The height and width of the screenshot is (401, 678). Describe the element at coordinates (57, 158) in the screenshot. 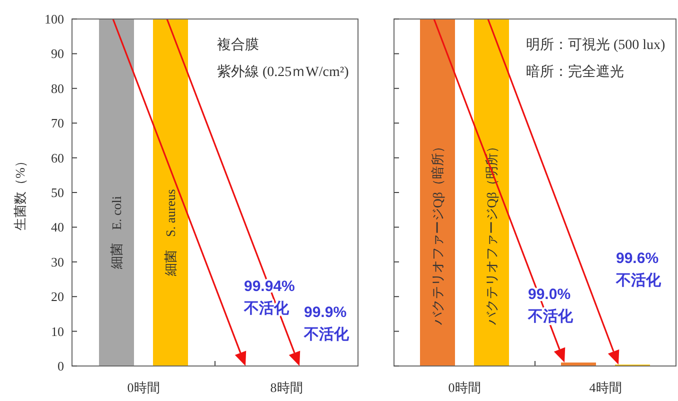

I see `y-tick-label: 60` at that location.